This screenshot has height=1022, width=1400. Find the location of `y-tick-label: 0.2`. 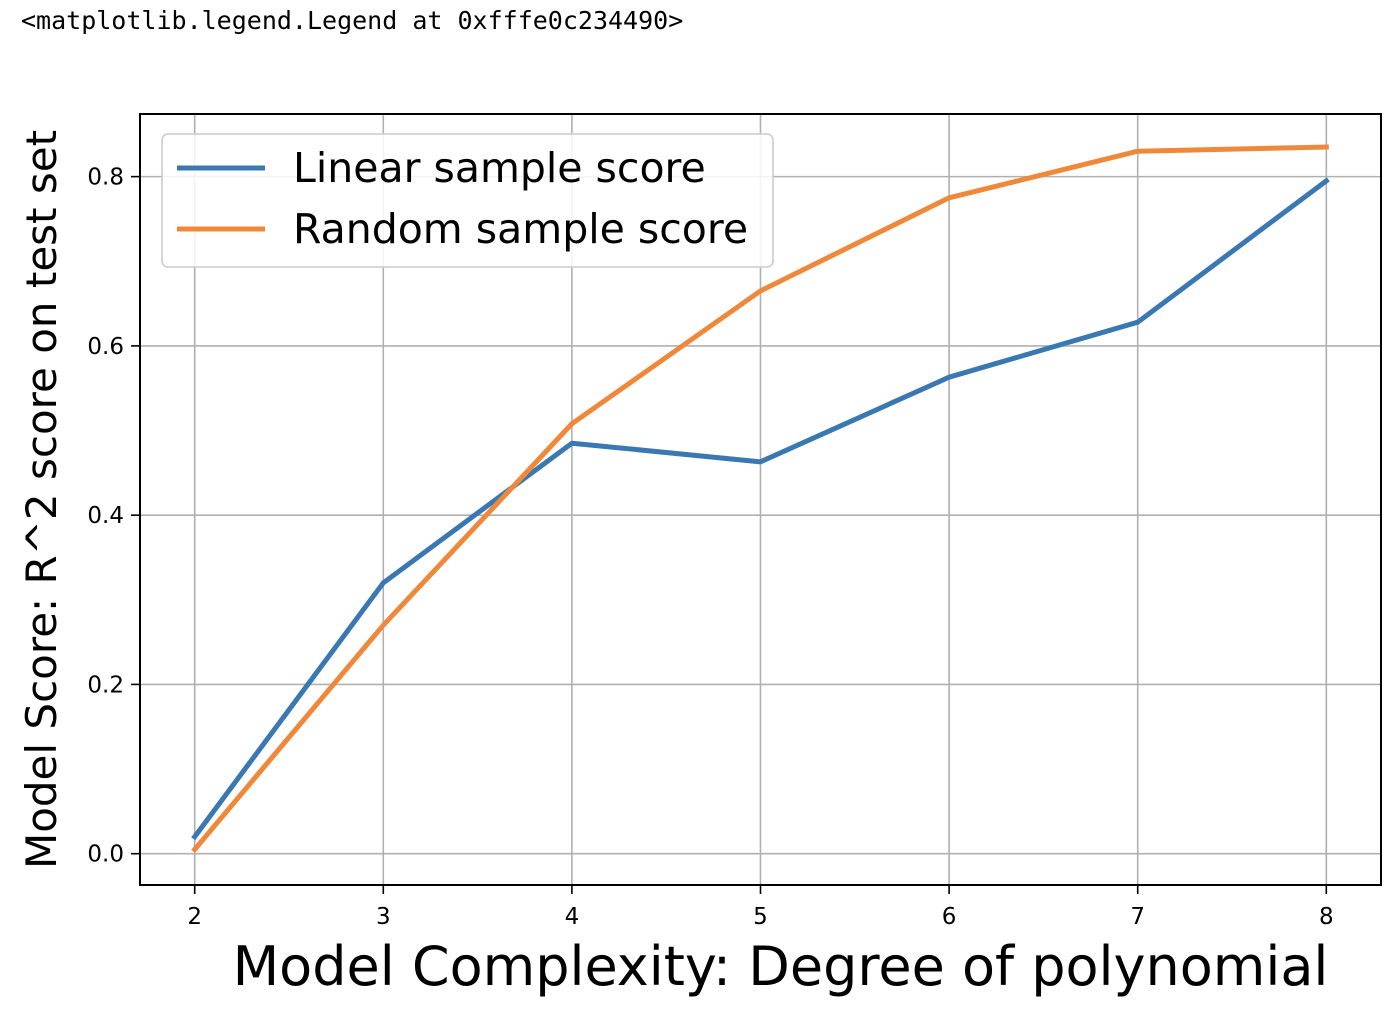

y-tick-label: 0.2 is located at coordinates (105, 685).